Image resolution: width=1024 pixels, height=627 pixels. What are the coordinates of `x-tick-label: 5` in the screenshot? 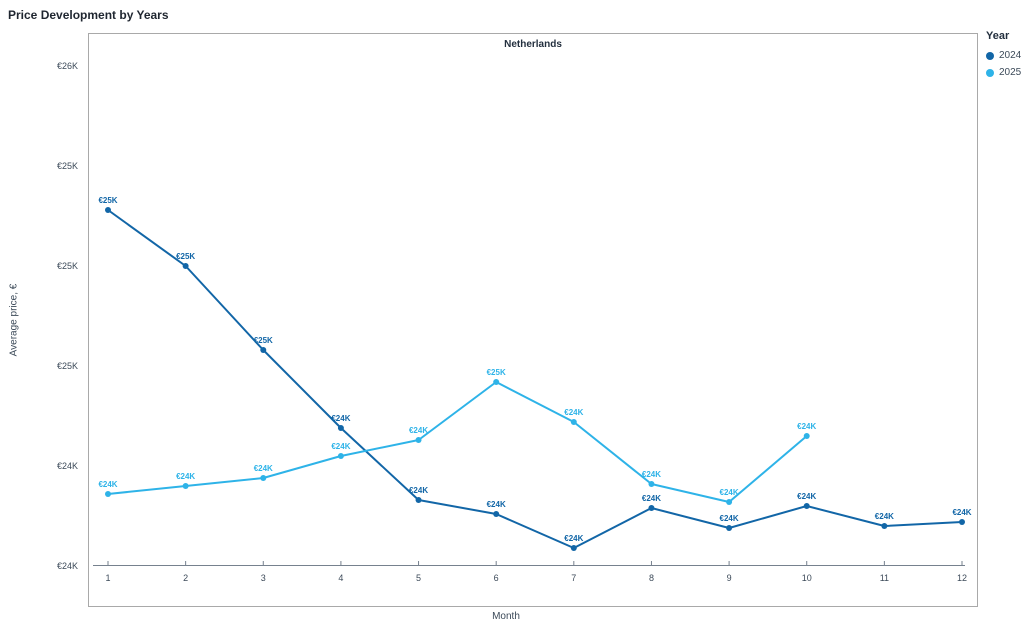 It's located at (418, 578).